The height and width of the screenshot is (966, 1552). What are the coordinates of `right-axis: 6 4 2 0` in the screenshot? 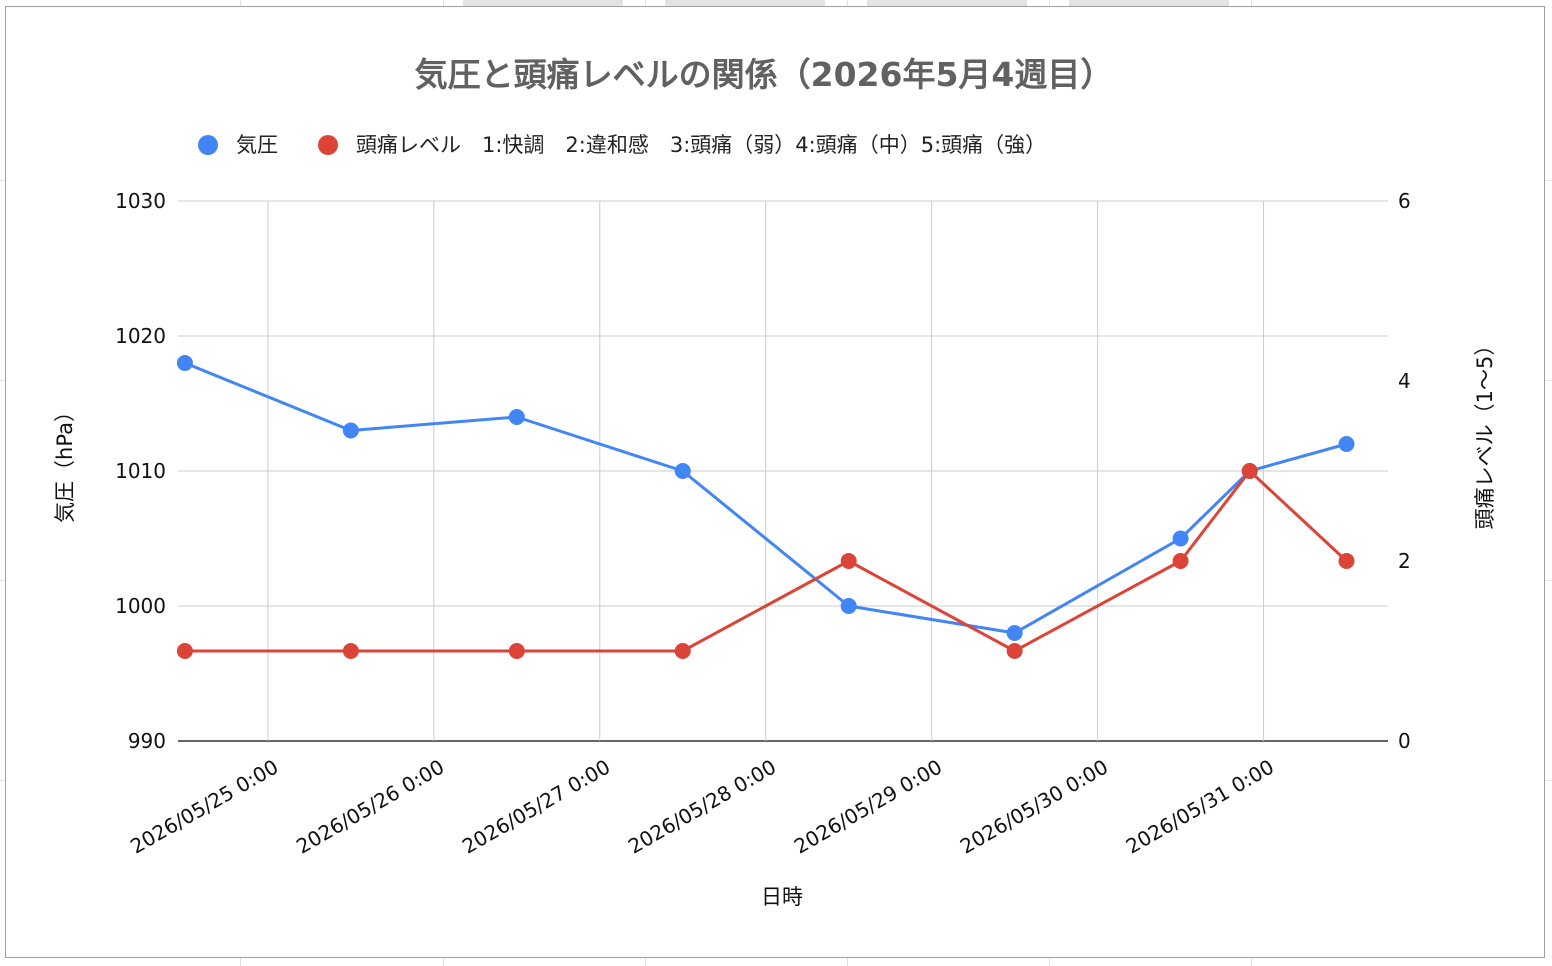 It's located at (1404, 471).